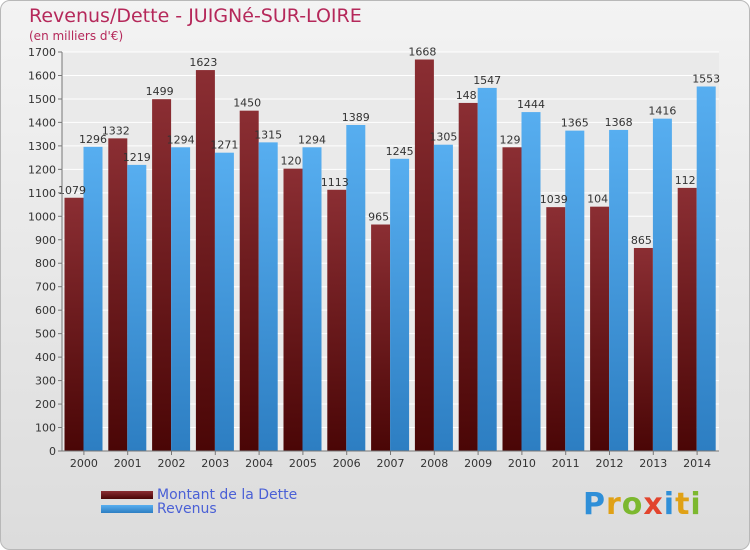 Image resolution: width=750 pixels, height=550 pixels. What do you see at coordinates (303, 463) in the screenshot?
I see `x-tick-label: 2005` at bounding box center [303, 463].